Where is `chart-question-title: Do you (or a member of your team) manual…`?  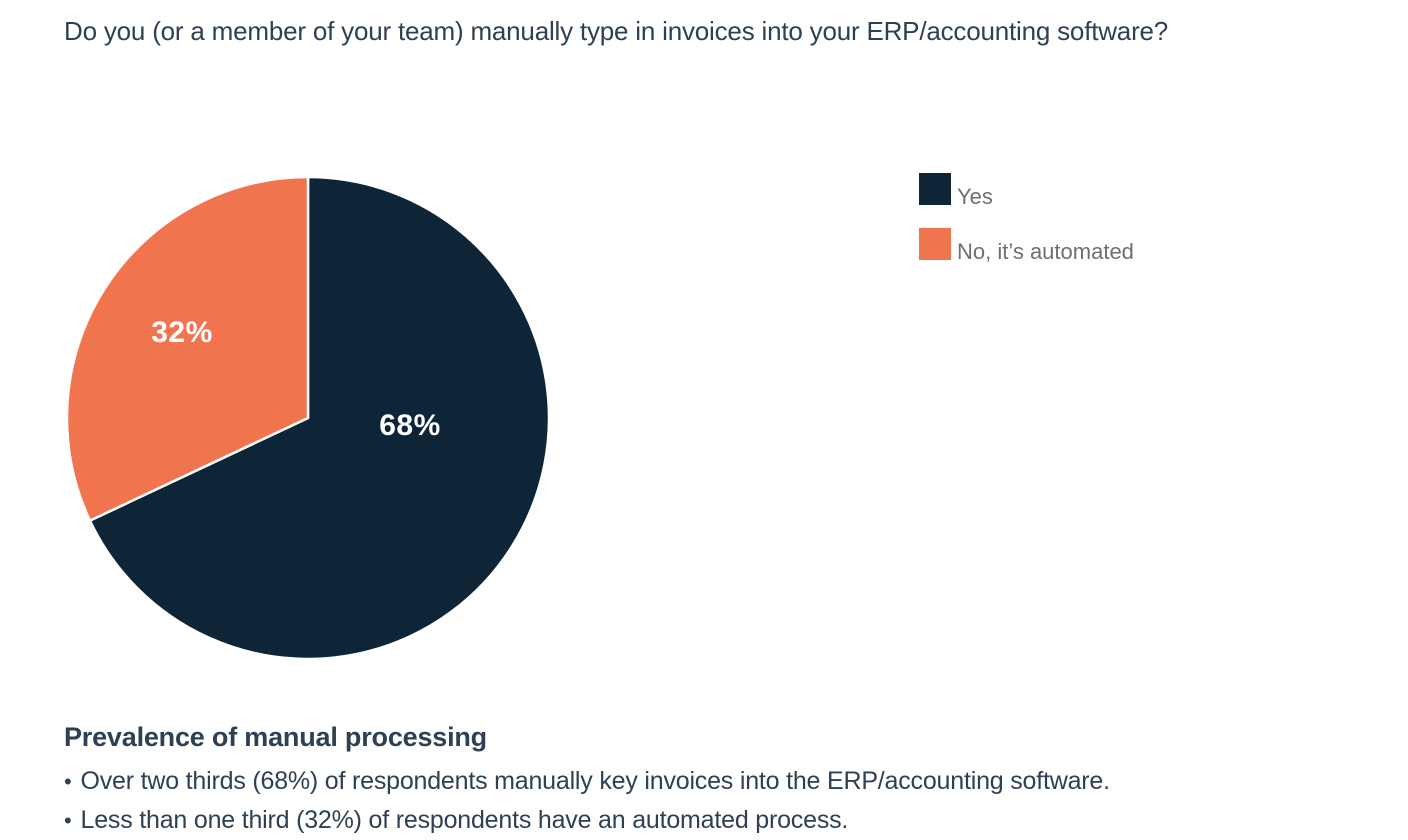 chart-question-title: Do you (or a member of your team) manual… is located at coordinates (616, 31).